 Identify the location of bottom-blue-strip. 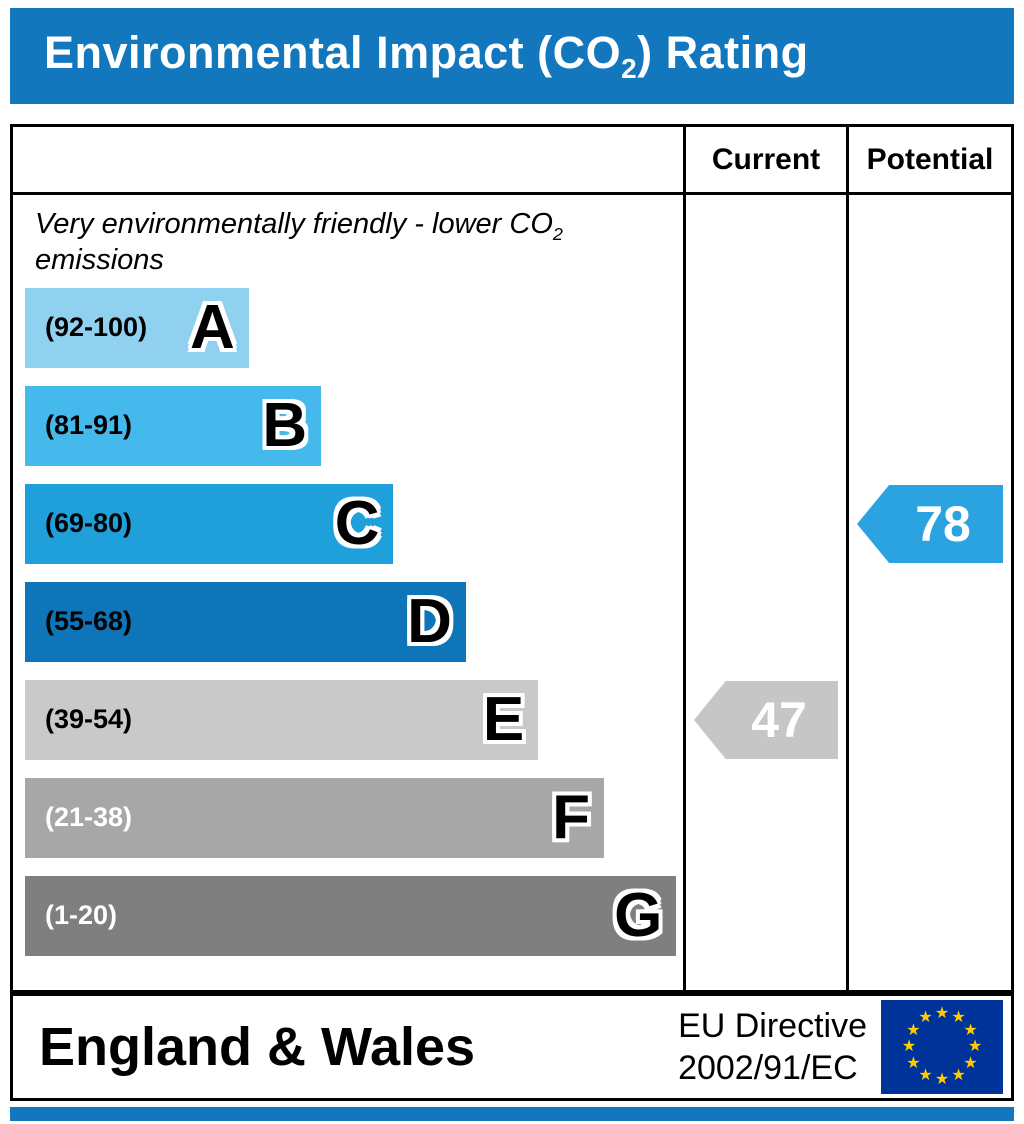
(512, 1114).